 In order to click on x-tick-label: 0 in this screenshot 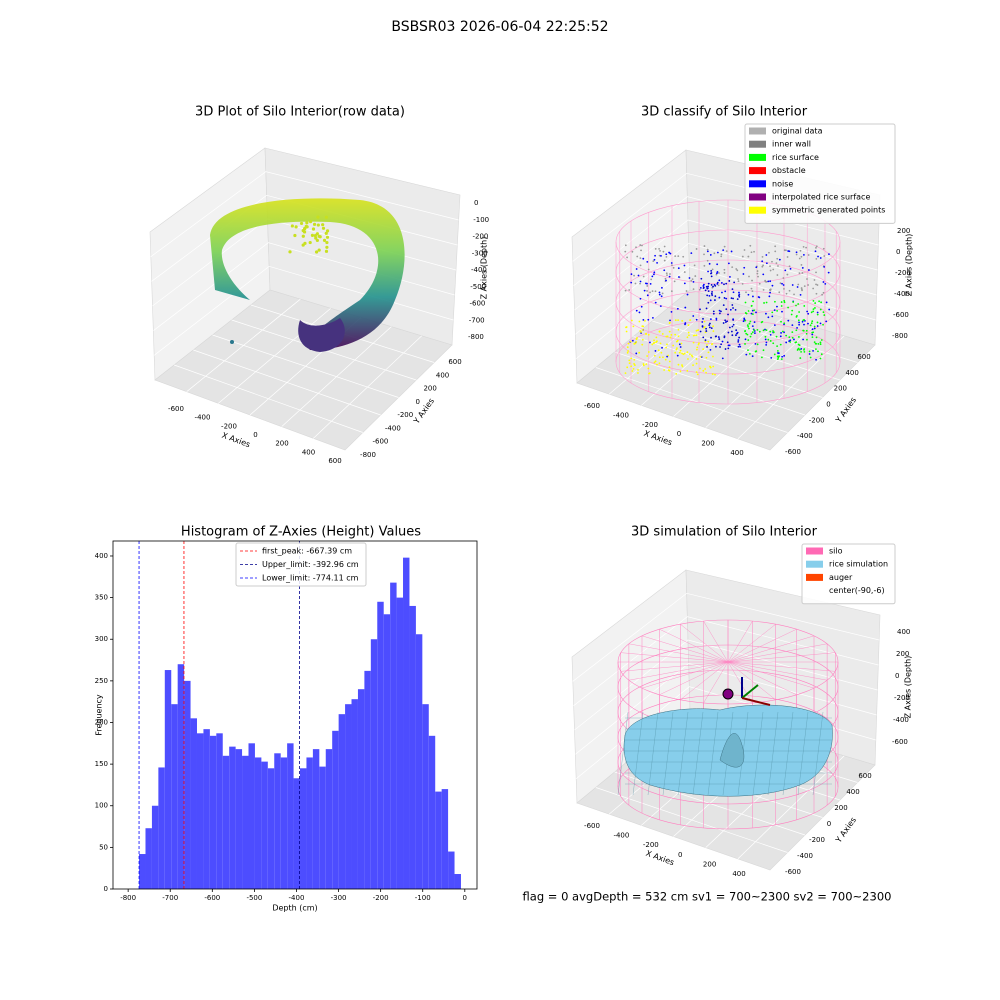, I will do `click(465, 898)`.